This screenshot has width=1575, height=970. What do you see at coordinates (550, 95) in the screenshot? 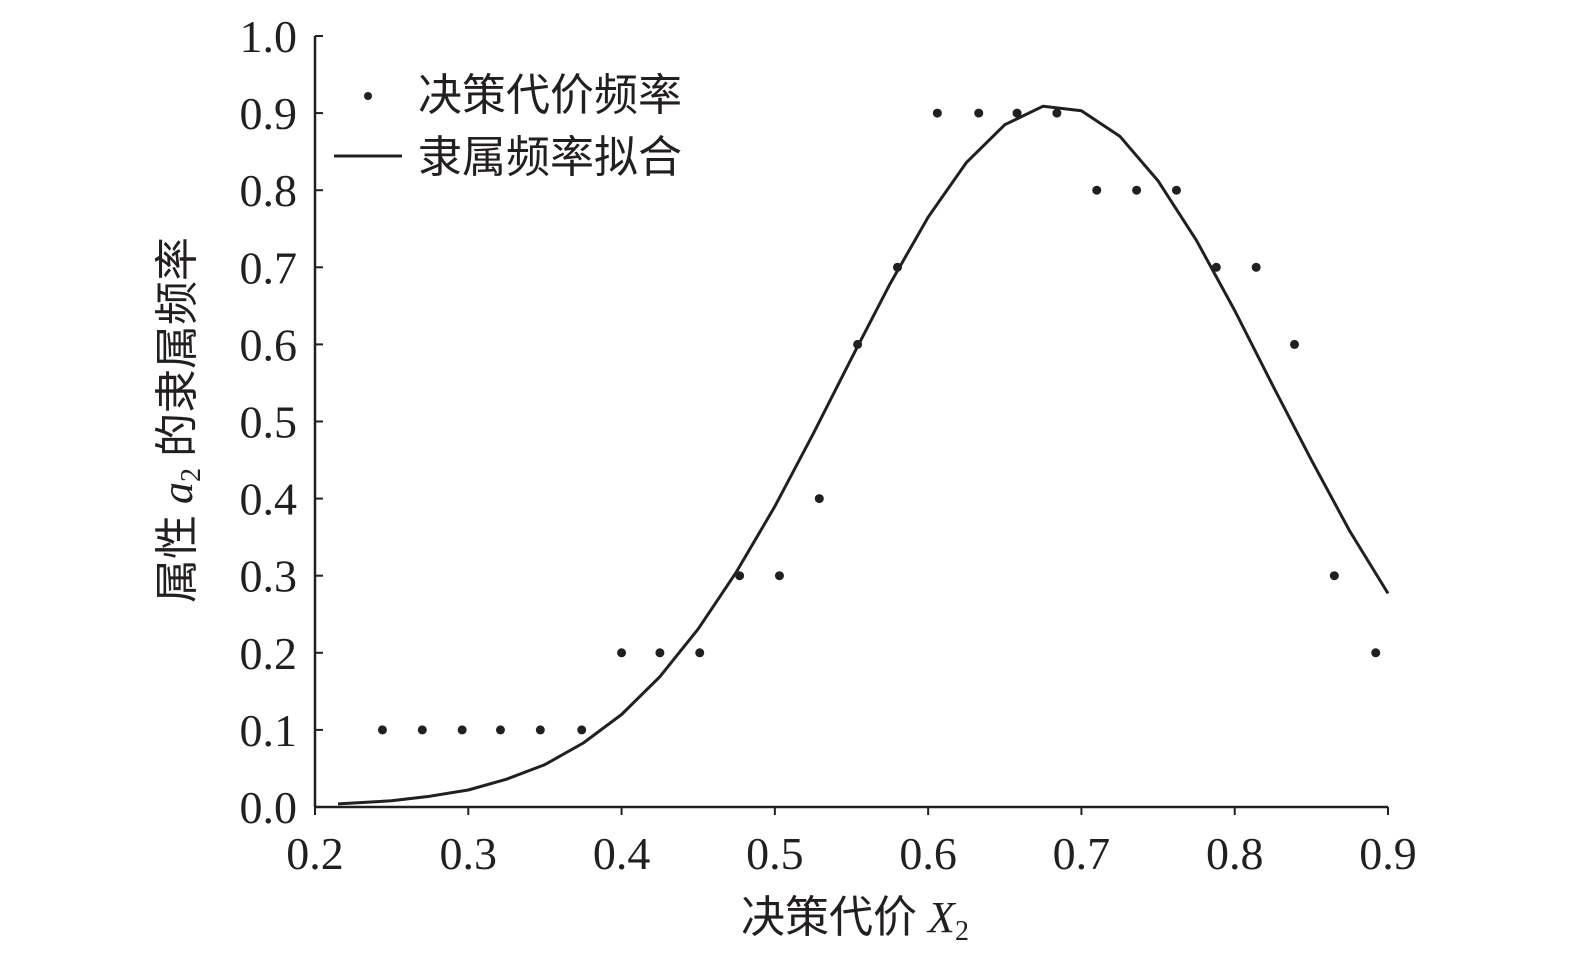
I see `legend-scatter-label: 决策代价频率` at bounding box center [550, 95].